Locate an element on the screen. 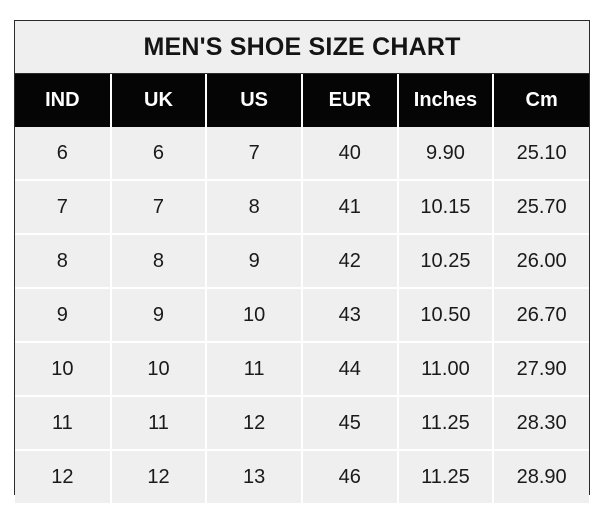 This screenshot has width=605, height=521. column-header-uk: UK is located at coordinates (159, 100).